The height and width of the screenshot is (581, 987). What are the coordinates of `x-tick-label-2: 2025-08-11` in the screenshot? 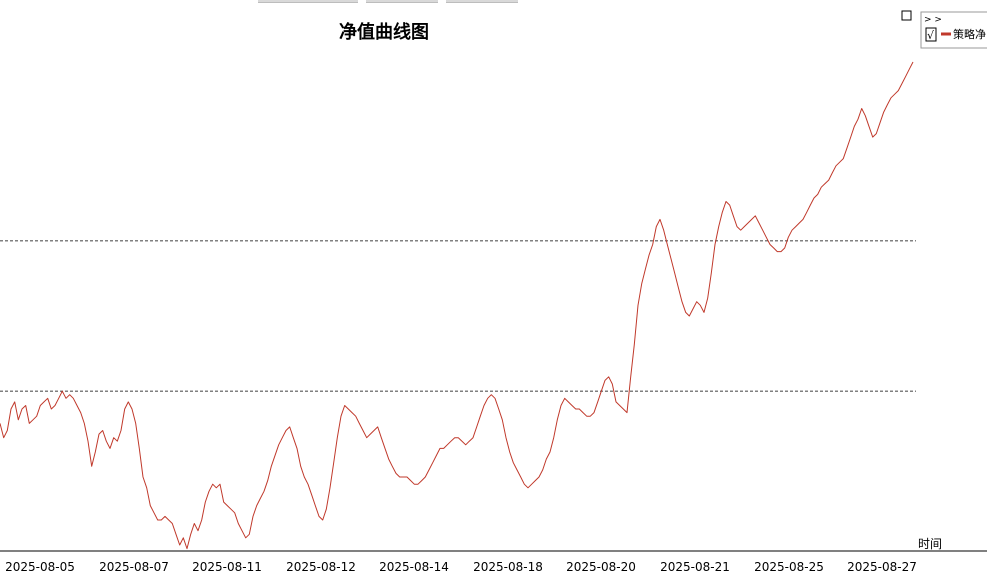 It's located at (227, 567).